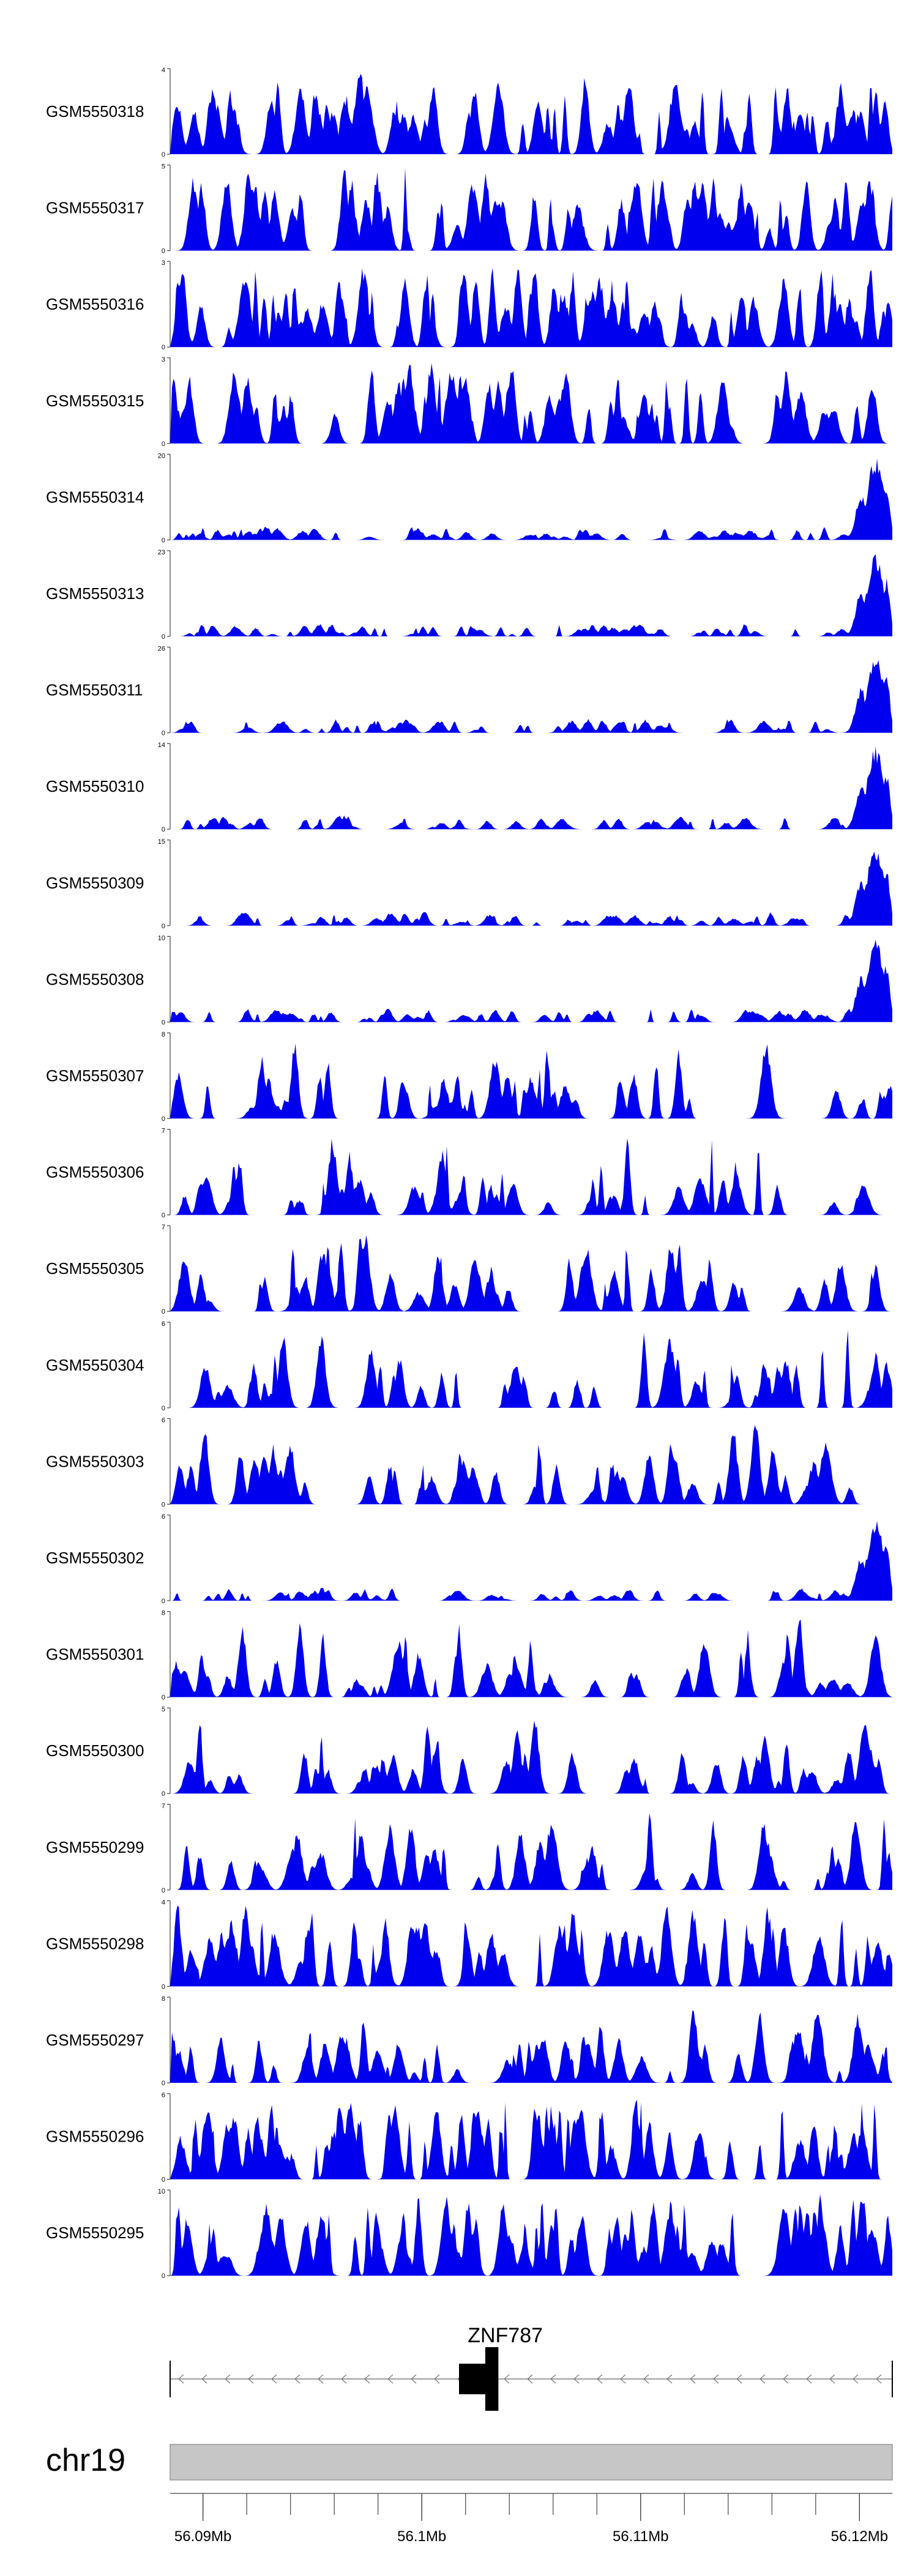  I want to click on track-label: GSM5550306, so click(95, 1172).